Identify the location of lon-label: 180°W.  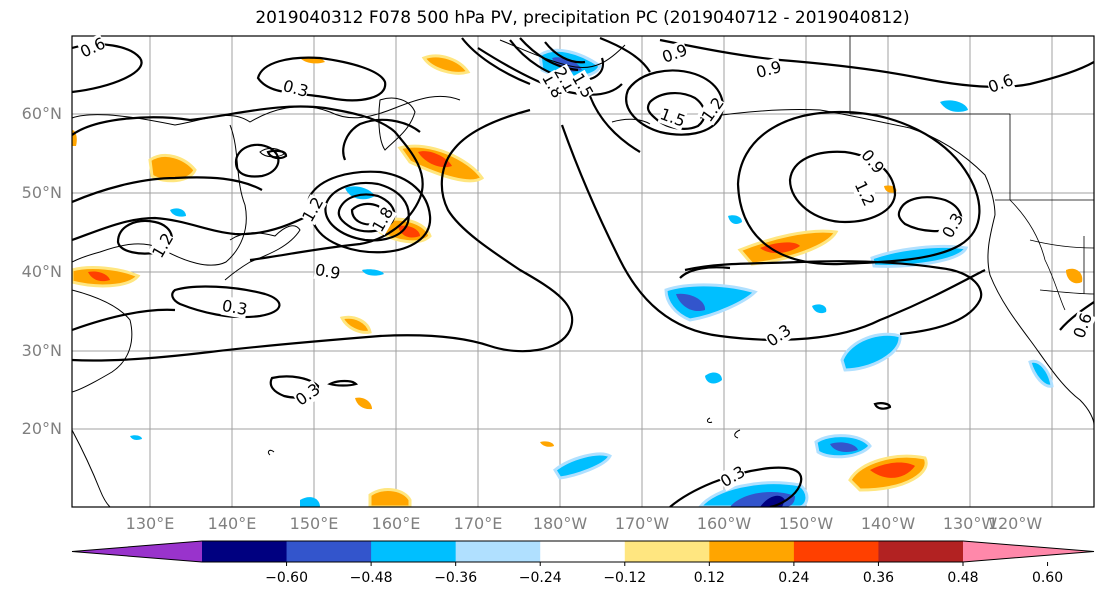
(560, 523).